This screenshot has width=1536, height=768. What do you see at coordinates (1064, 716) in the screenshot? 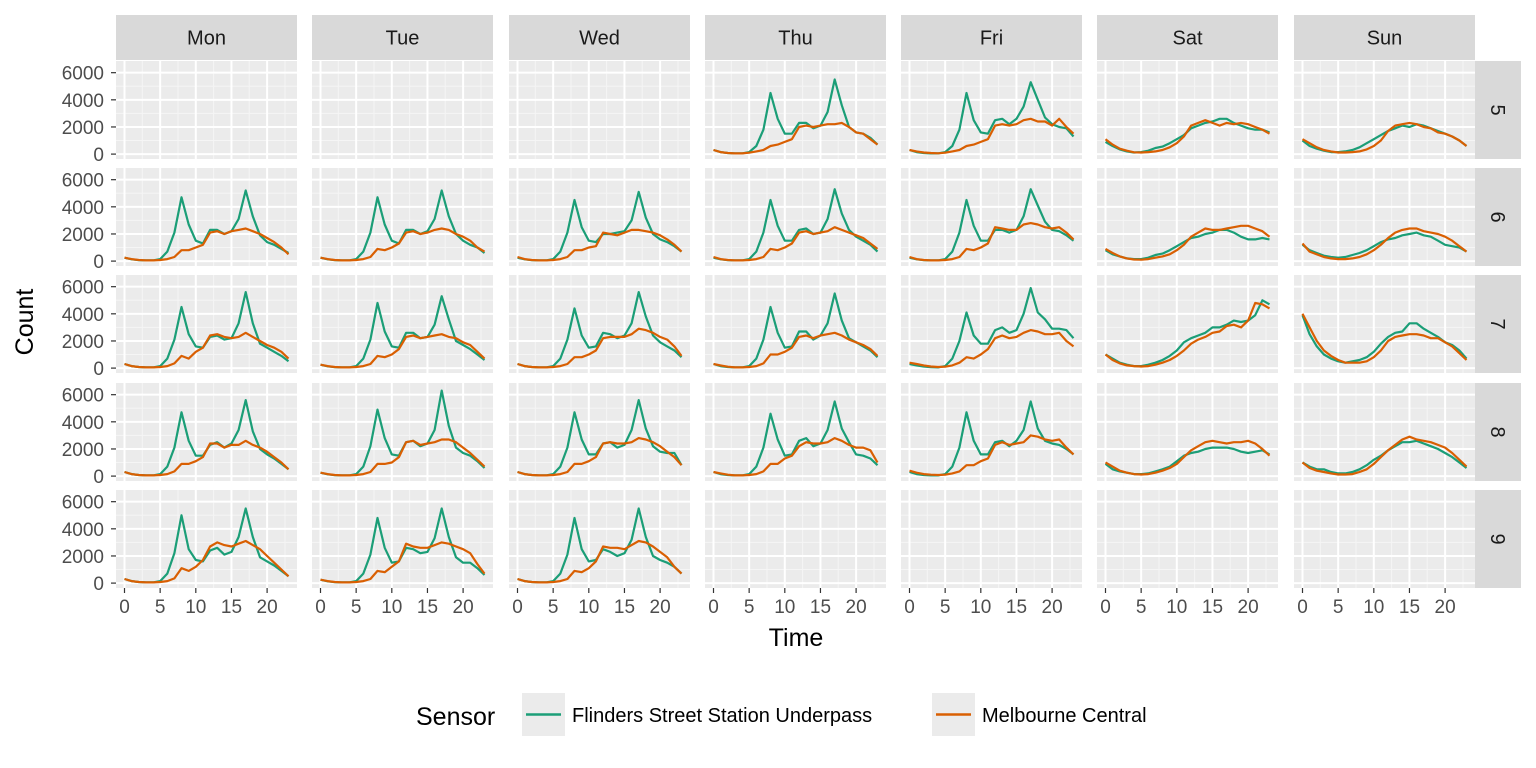
I see `legend-label-melbourne: Melbourne Central` at bounding box center [1064, 716].